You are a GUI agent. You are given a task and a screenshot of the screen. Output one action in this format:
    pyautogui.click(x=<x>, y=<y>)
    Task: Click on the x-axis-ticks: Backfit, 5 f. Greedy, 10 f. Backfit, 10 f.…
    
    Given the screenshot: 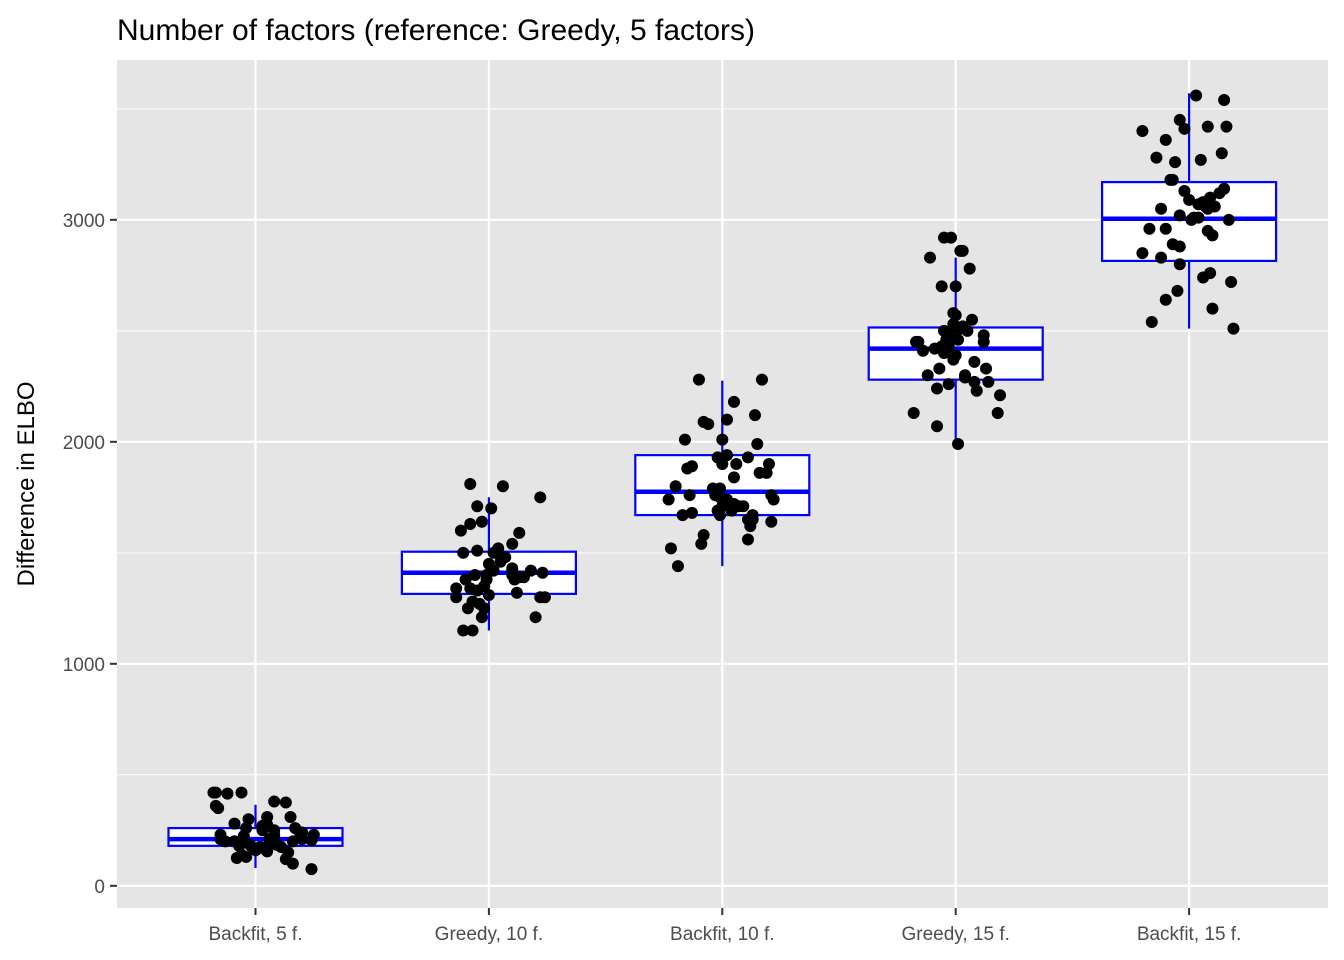 What is the action you would take?
    pyautogui.click(x=725, y=926)
    